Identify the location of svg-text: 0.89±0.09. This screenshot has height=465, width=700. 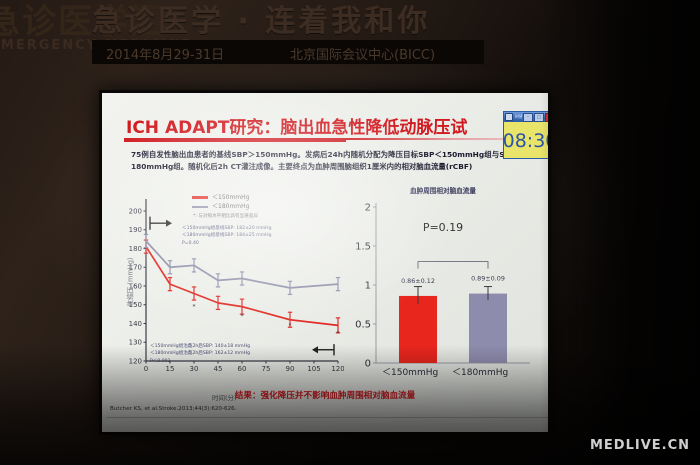
(488, 279).